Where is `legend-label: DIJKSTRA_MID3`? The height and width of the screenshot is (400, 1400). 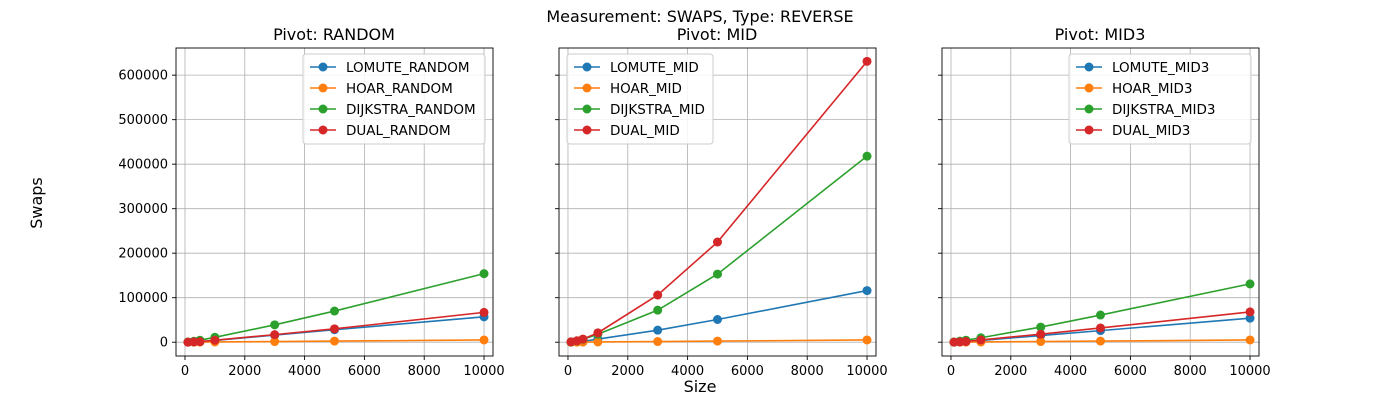 legend-label: DIJKSTRA_MID3 is located at coordinates (1163, 110).